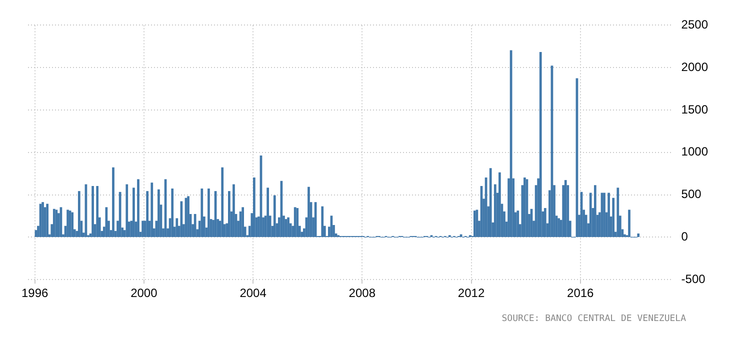 The height and width of the screenshot is (340, 730). Describe the element at coordinates (362, 293) in the screenshot. I see `x-tick-label: 2008` at that location.